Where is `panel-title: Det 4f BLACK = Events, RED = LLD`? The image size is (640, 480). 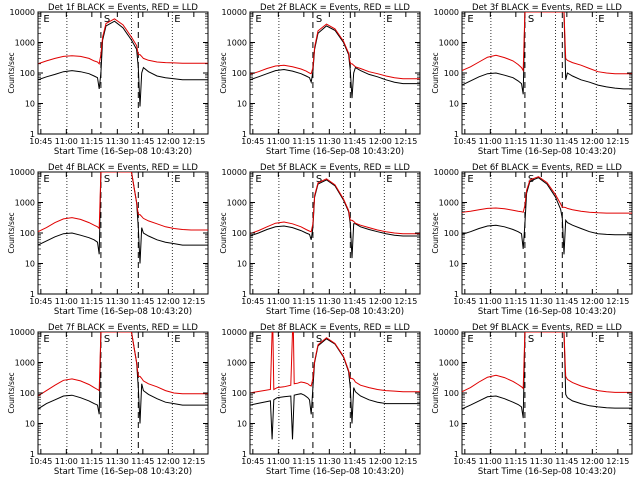 panel-title: Det 4f BLACK = Events, RED = LLD is located at coordinates (123, 168).